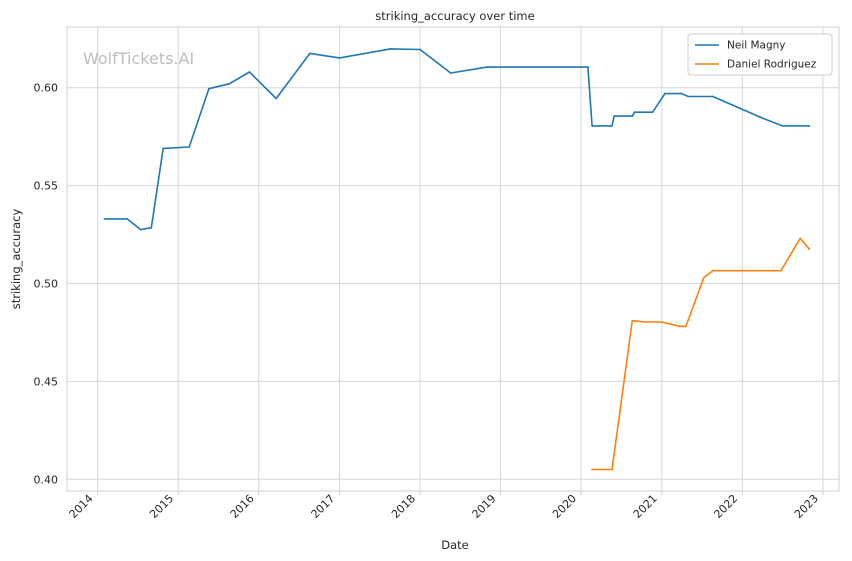 Image resolution: width=852 pixels, height=561 pixels. What do you see at coordinates (46, 88) in the screenshot?
I see `y-tick-label: 0.60` at bounding box center [46, 88].